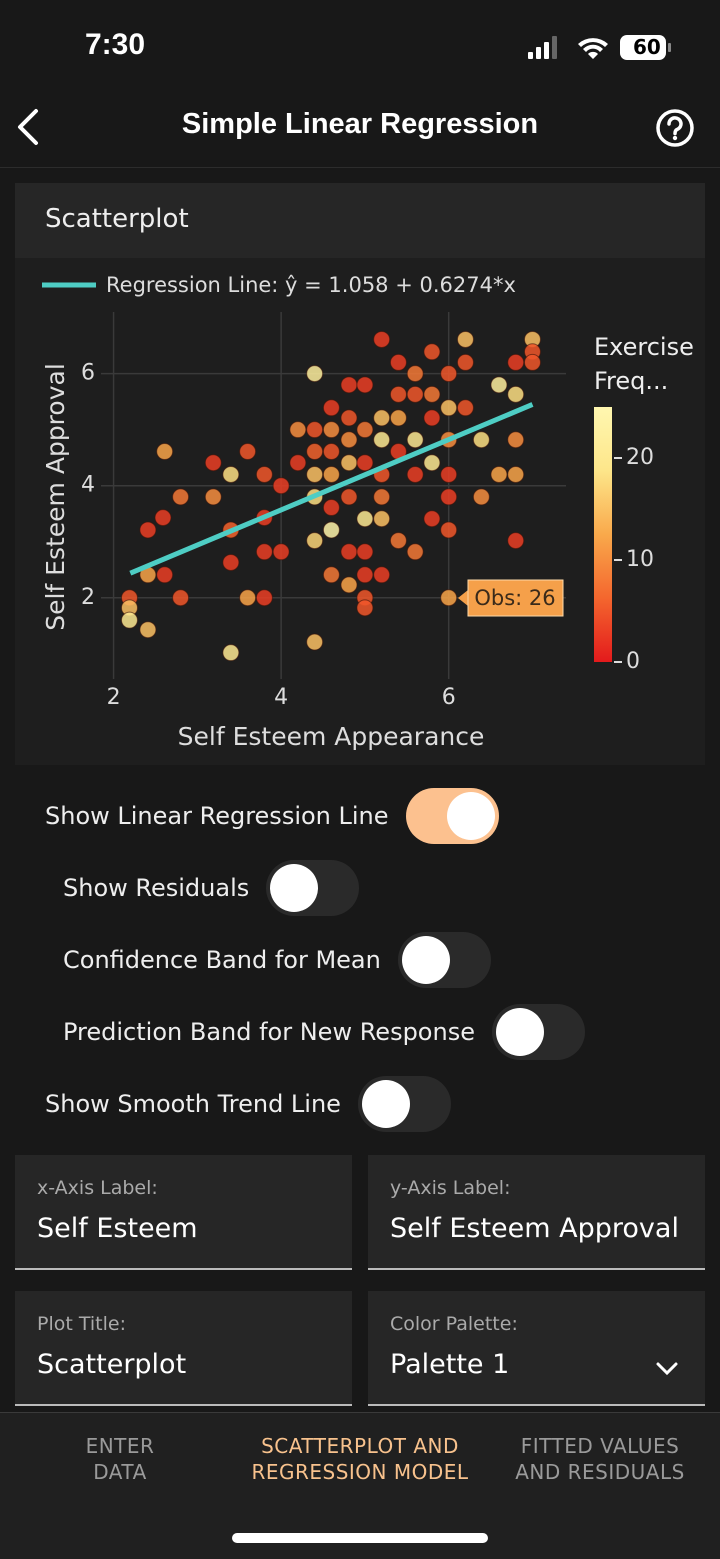 This screenshot has width=720, height=1559. I want to click on tooltip-label: Obs: 26, so click(514, 598).